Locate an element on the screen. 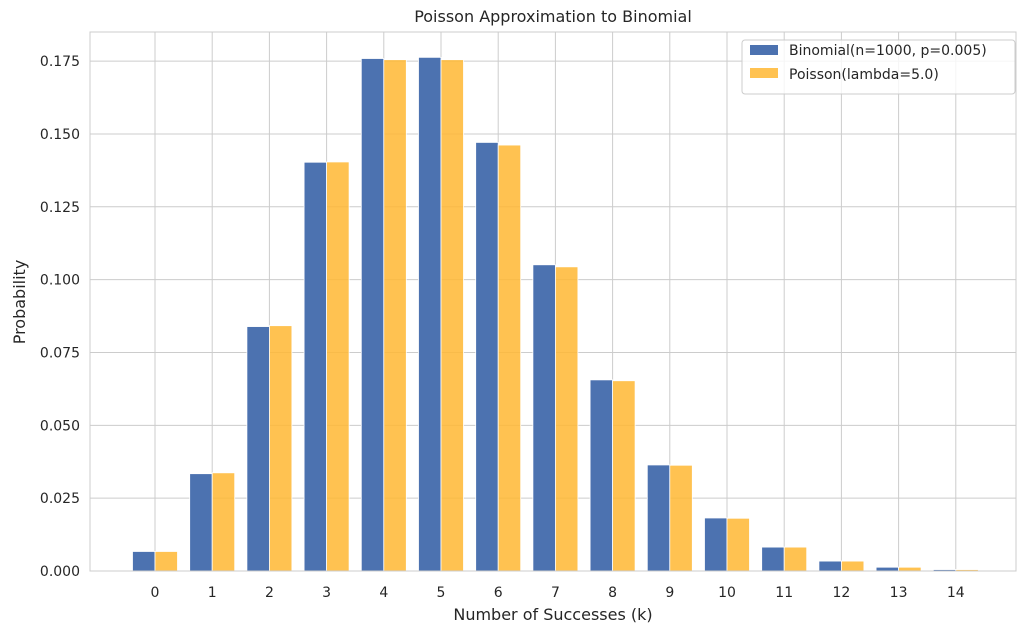 The width and height of the screenshot is (1030, 633). y-tick-label: 0.050 is located at coordinates (60, 426).